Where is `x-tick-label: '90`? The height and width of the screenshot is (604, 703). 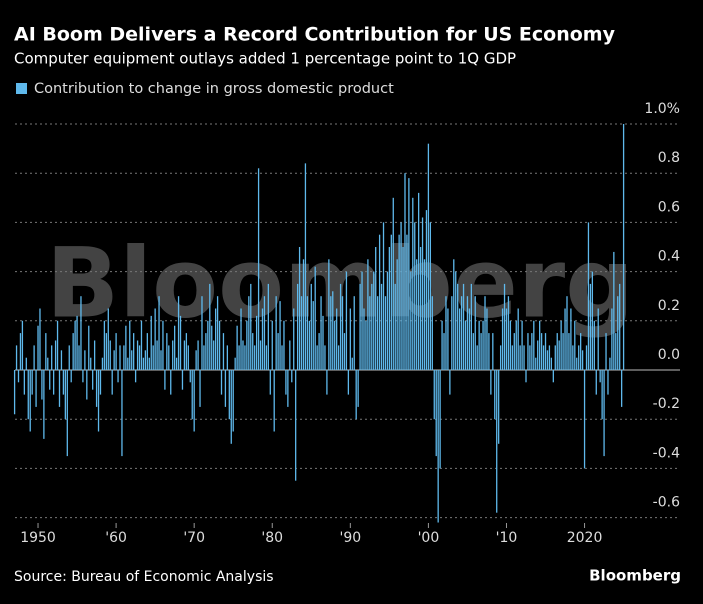
x-tick-label: '90 is located at coordinates (350, 538).